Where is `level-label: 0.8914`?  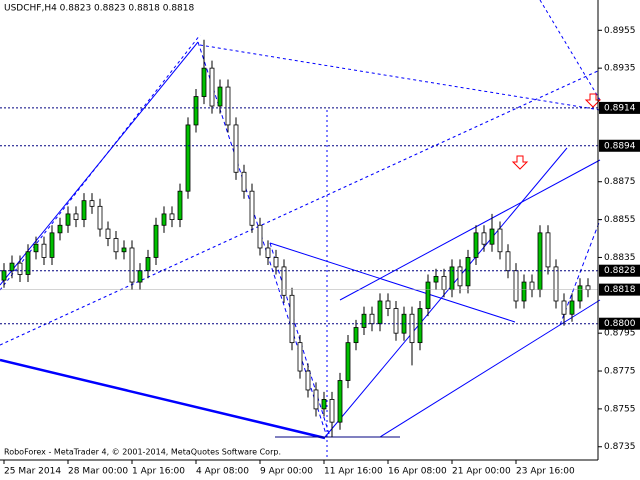 level-label: 0.8914 is located at coordinates (620, 108).